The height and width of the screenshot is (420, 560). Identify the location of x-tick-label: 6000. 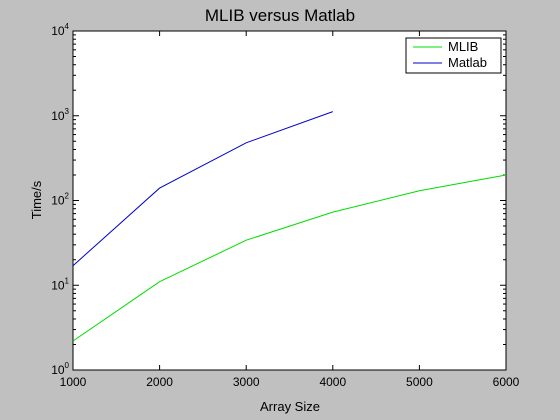
(506, 382).